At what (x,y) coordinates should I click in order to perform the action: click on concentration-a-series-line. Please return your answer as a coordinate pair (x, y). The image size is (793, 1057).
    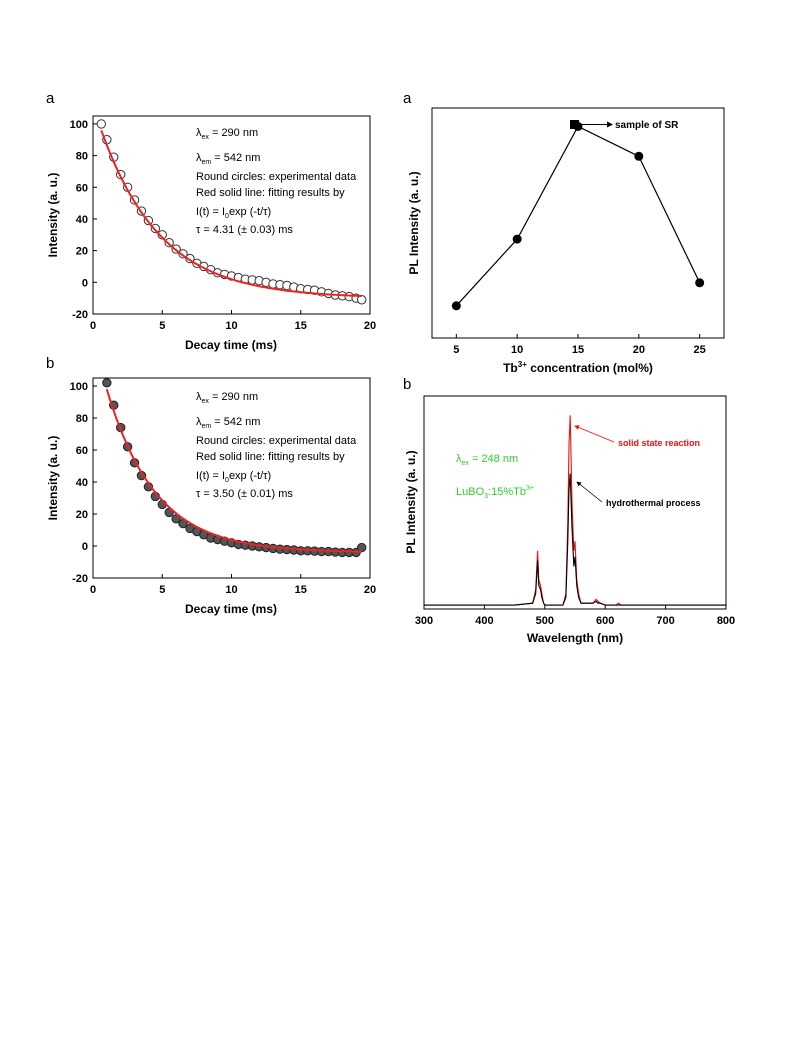
    Looking at the image, I should click on (578, 216).